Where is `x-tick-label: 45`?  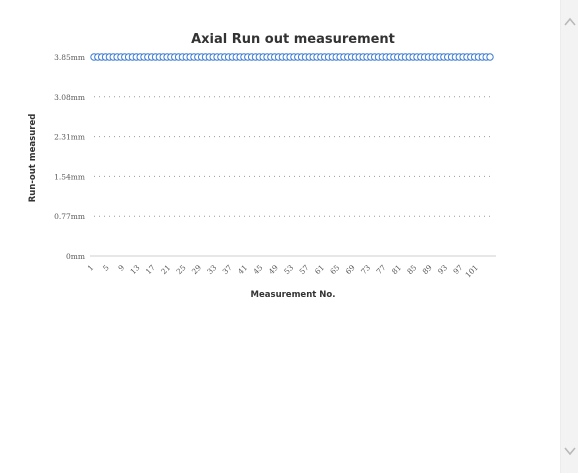
x-tick-label: 45 is located at coordinates (257, 269).